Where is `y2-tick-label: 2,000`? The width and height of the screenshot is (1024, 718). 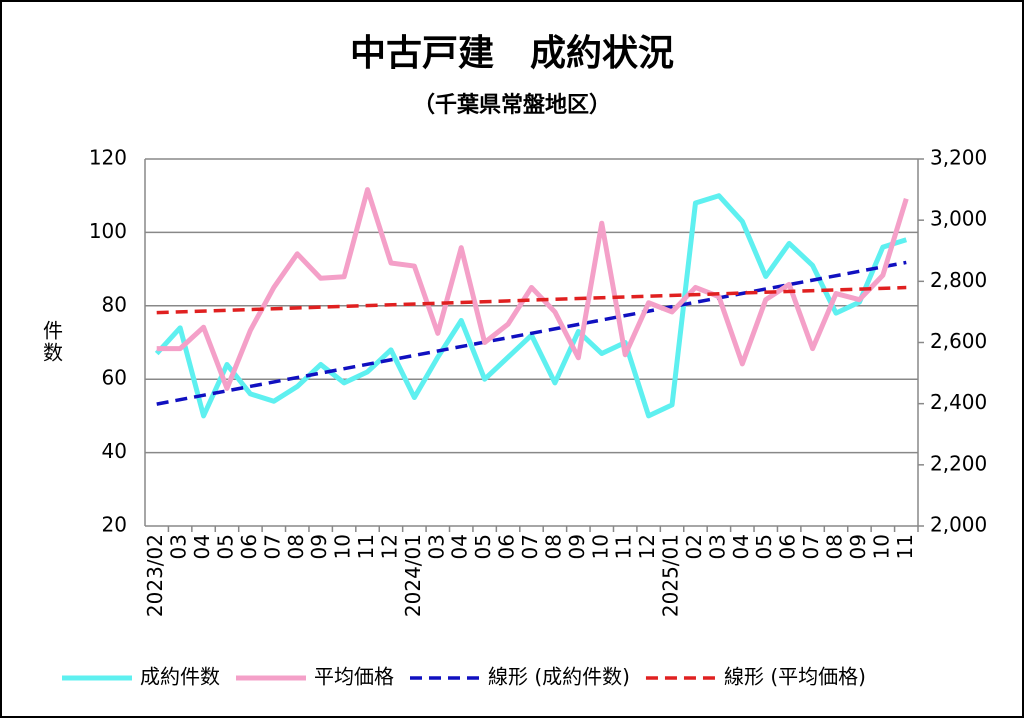
y2-tick-label: 2,000 is located at coordinates (958, 525).